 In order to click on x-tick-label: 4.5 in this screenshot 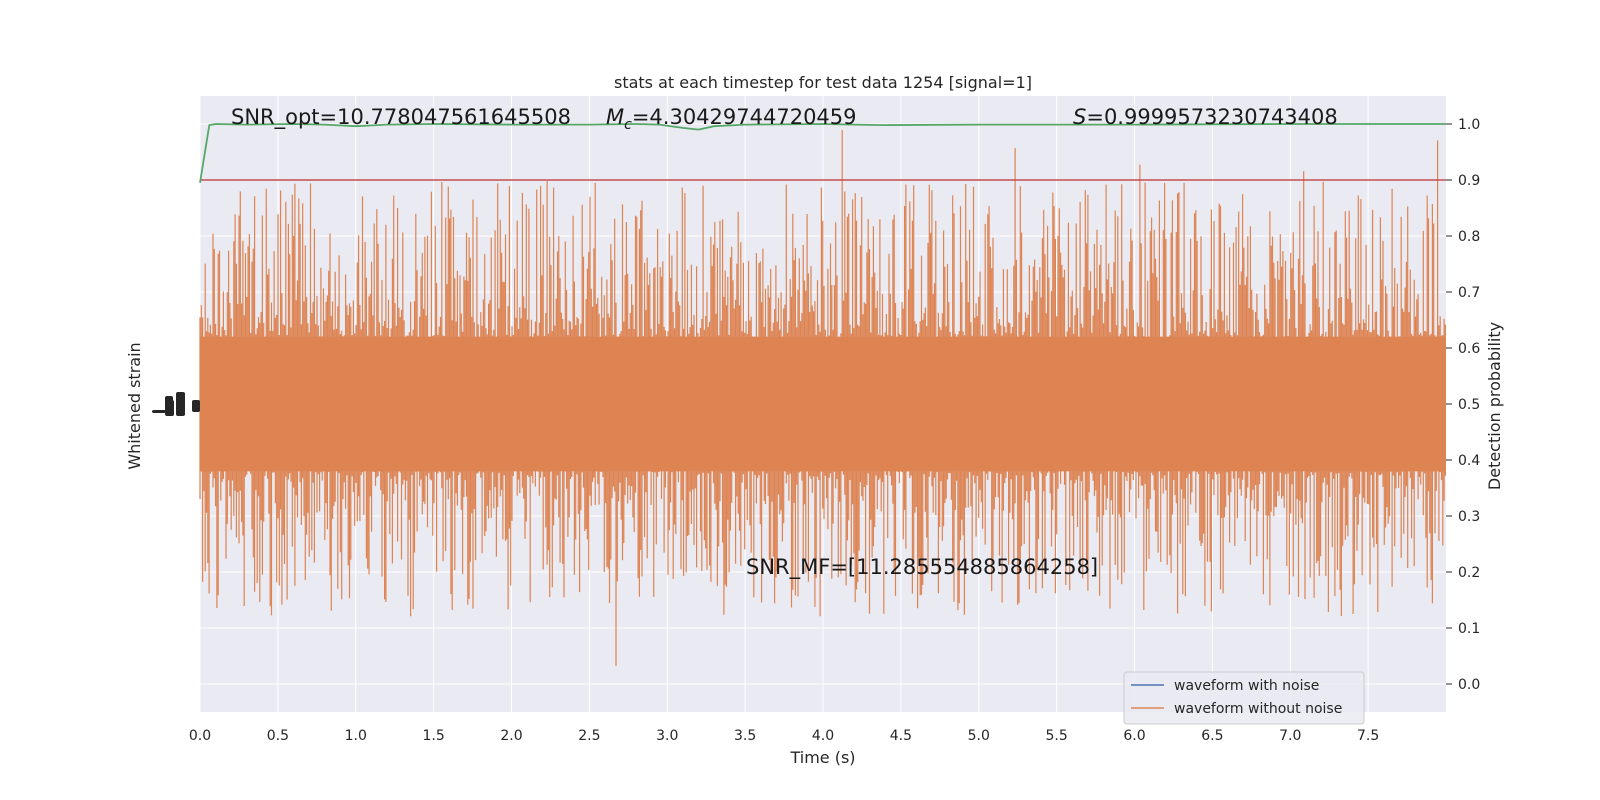, I will do `click(901, 736)`.